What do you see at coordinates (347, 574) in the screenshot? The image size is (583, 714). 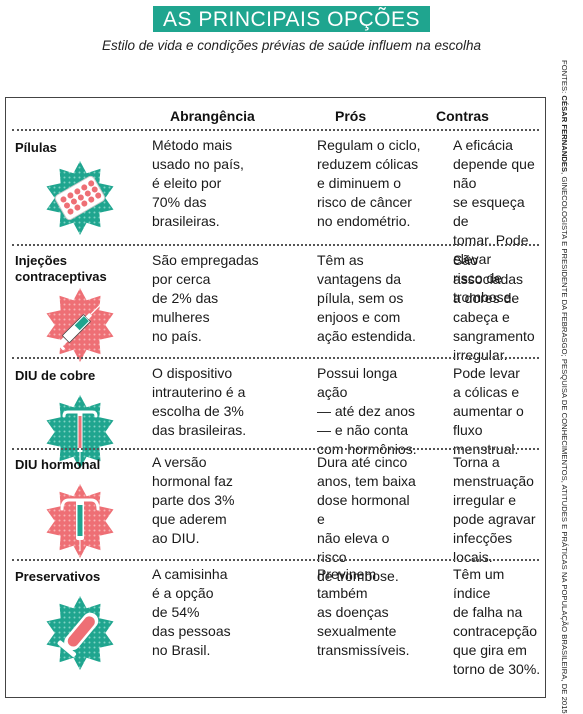 I see `cell-line: Previnem` at bounding box center [347, 574].